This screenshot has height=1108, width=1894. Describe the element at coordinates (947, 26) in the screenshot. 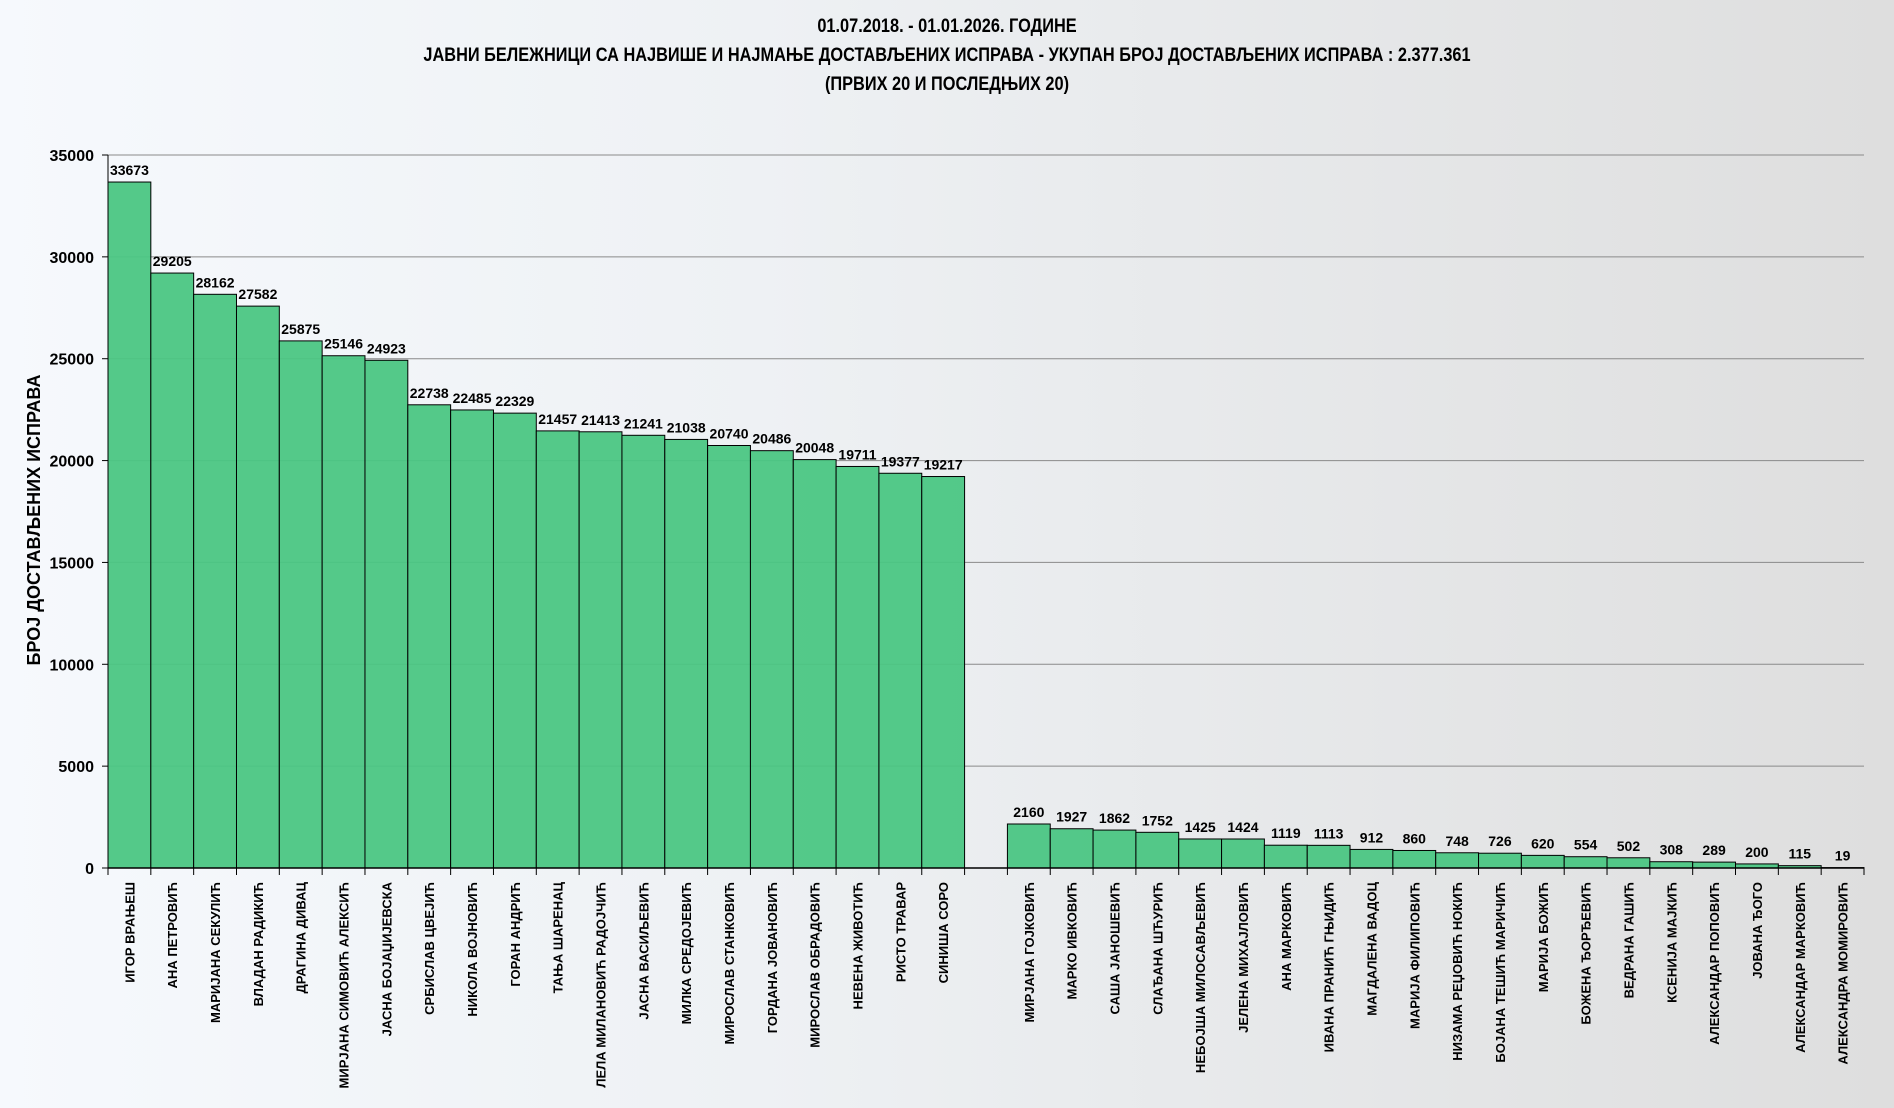

I see `title-line: 01.07.2018. - 01.01.2026. ГОДИНЕ` at that location.